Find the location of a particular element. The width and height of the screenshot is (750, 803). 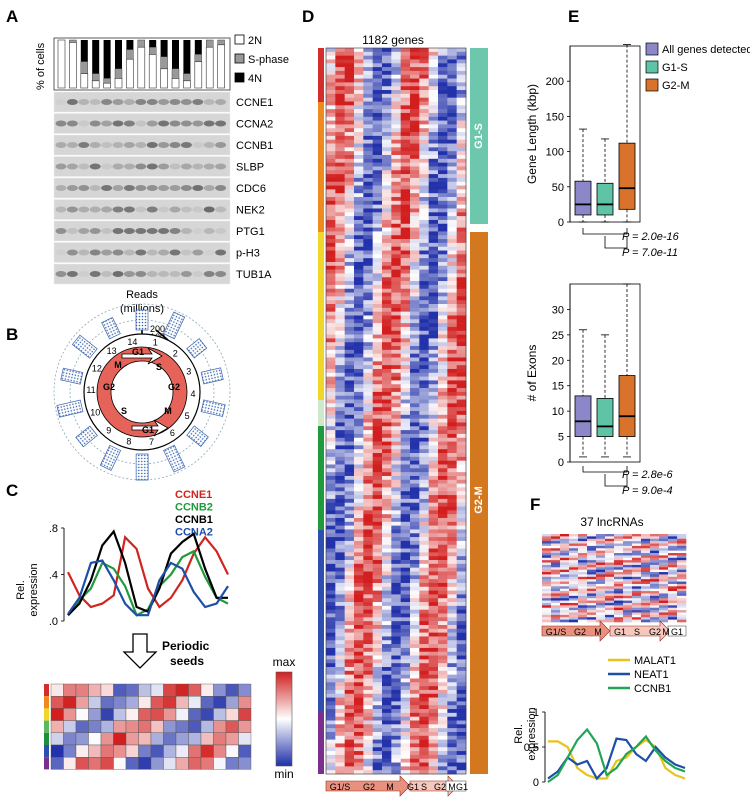

cluster-segment is located at coordinates (321, 478).